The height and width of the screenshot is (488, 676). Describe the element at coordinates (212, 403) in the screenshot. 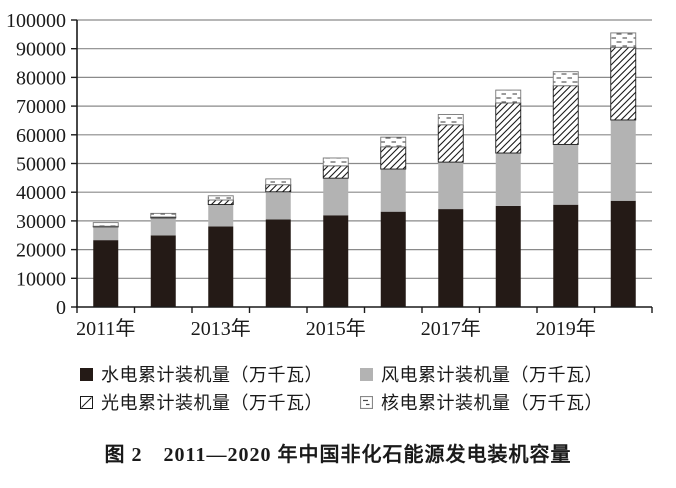

I see `legend-label-solar: 光电累计装机量（万千瓦）` at that location.